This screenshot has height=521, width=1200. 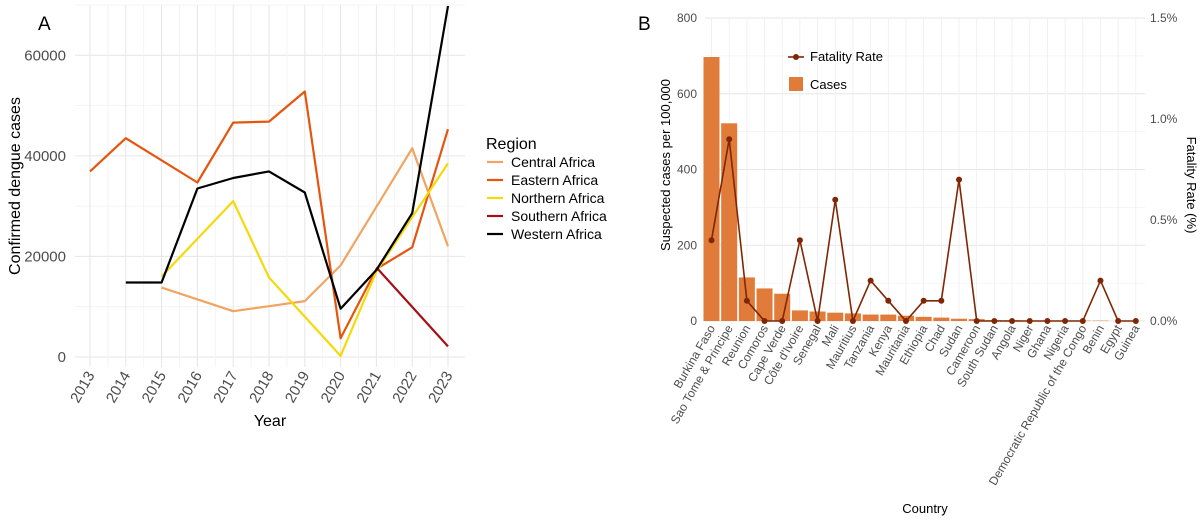 I want to click on x-tick-label: 2021, so click(x=368, y=387).